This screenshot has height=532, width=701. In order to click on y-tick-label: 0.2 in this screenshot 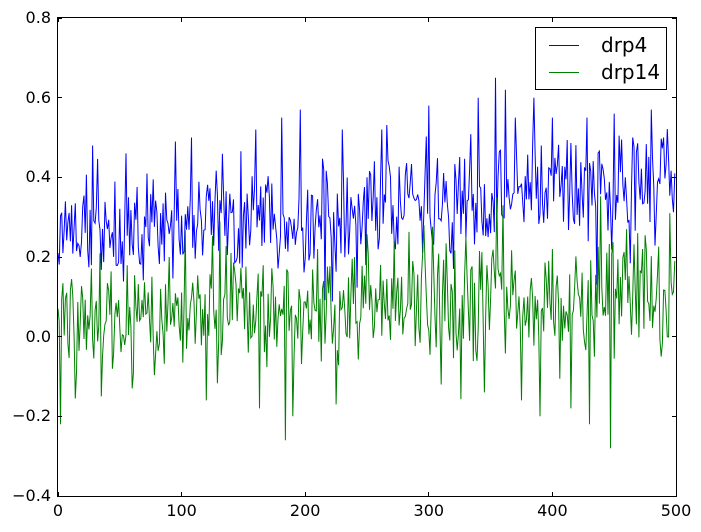, I will do `click(38, 256)`.